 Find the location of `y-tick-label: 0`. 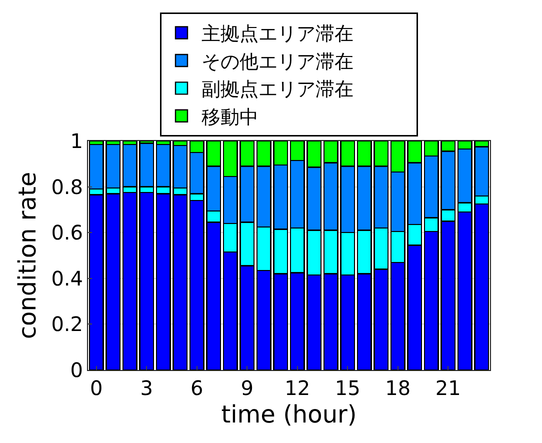

y-tick-label: 0 is located at coordinates (76, 370).